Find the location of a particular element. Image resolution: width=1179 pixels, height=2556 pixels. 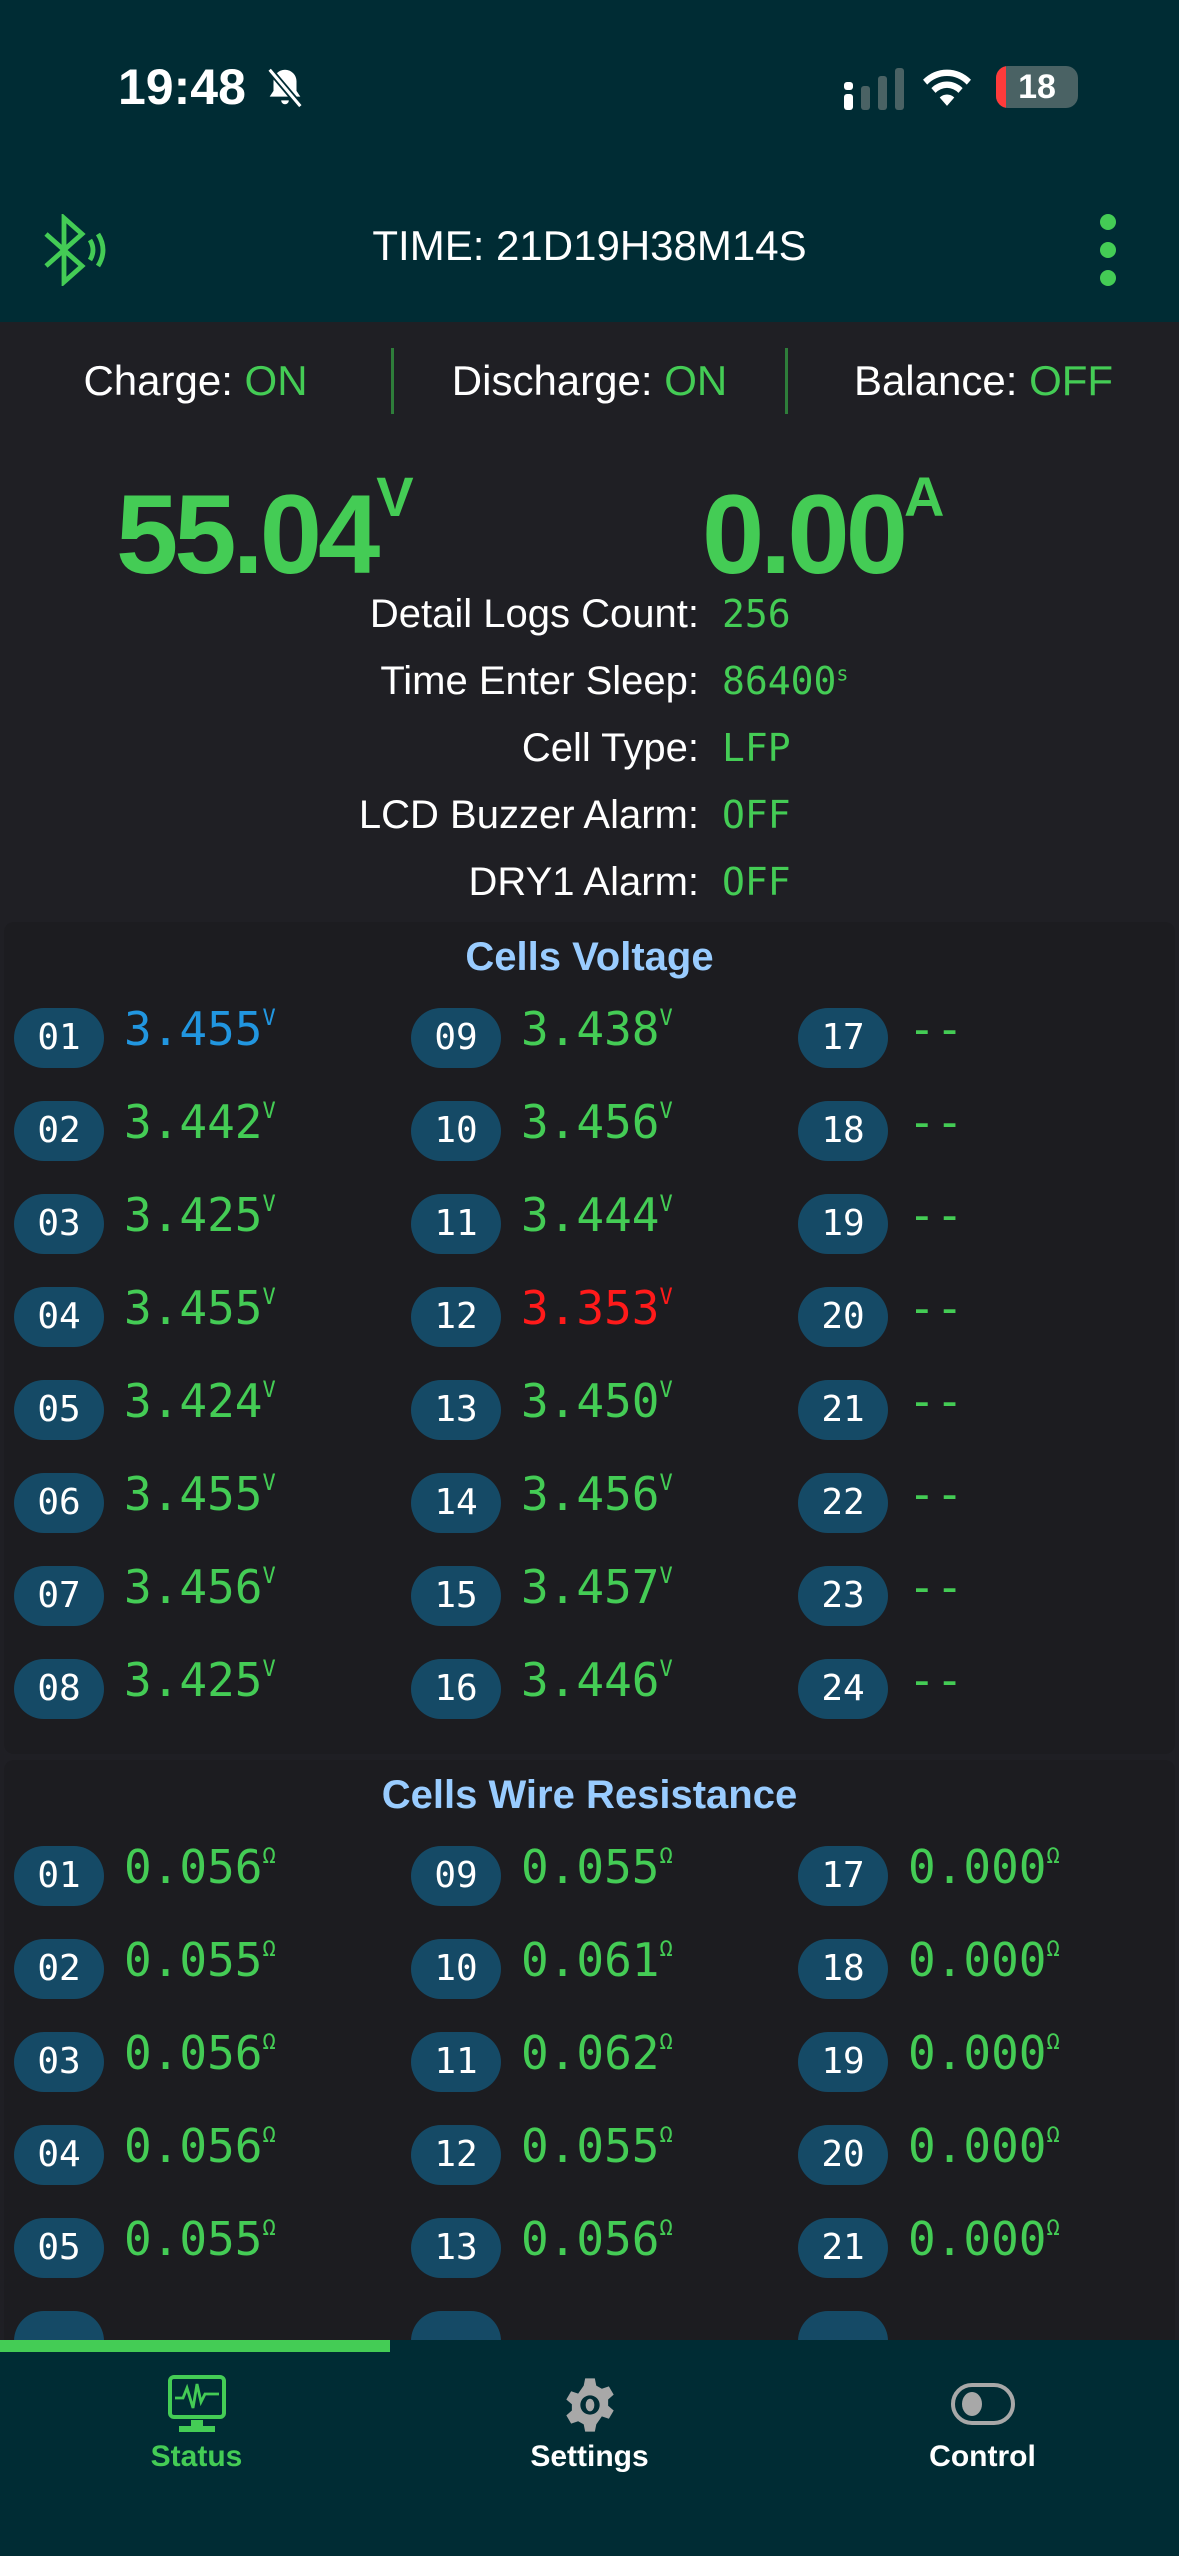

switch-status-strip: Charge: ON Discharge: ON Balance: OFF is located at coordinates (589, 381).